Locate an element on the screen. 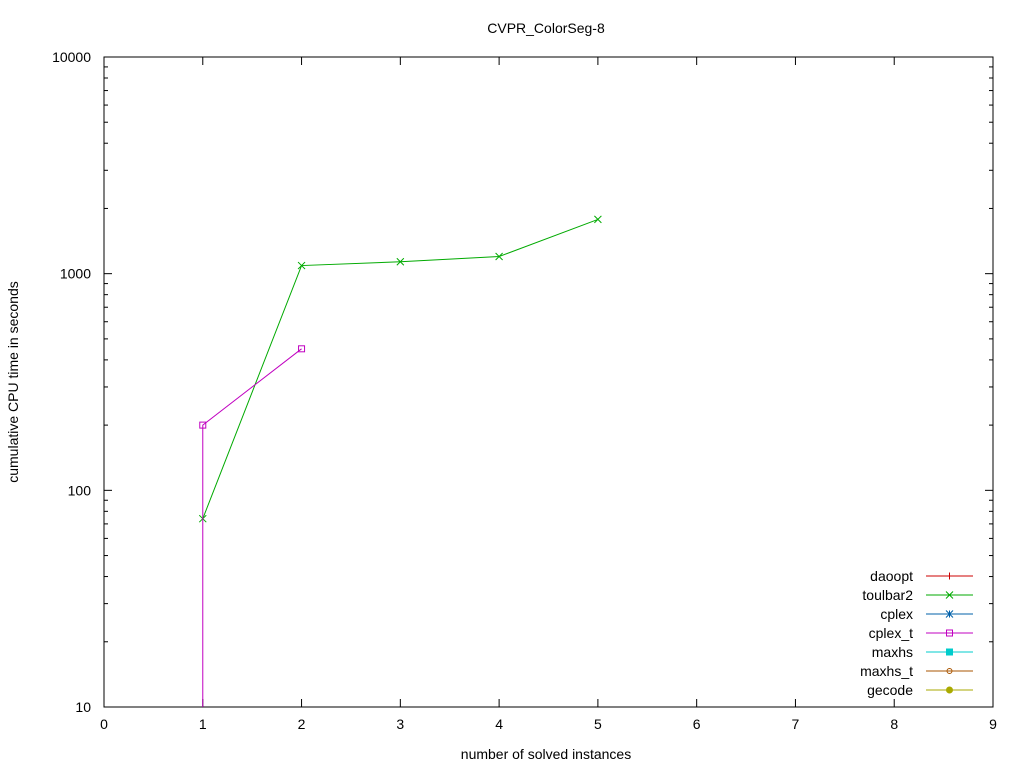 The image size is (1024, 768). legend-label: maxhs_t is located at coordinates (886, 671).